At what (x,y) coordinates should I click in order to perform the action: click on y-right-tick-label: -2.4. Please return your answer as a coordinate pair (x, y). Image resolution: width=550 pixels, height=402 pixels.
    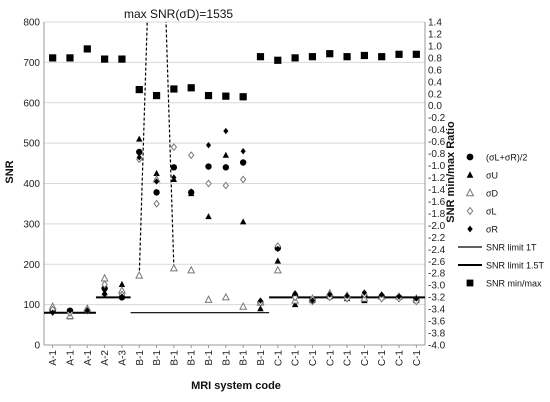
    Looking at the image, I should click on (437, 250).